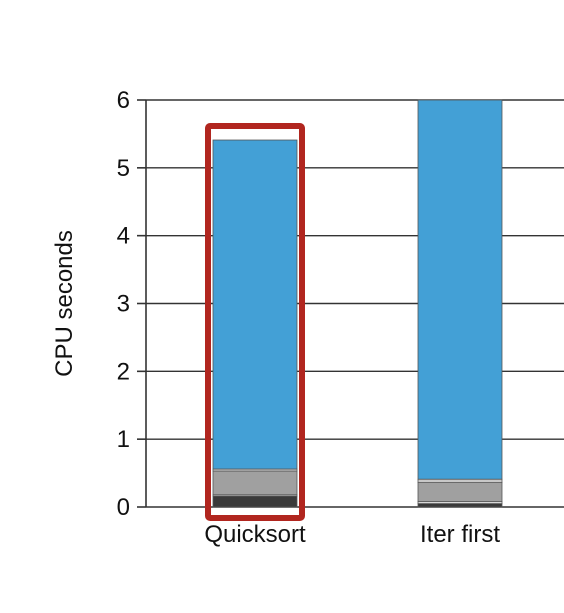 Image resolution: width=564 pixels, height=613 pixels. What do you see at coordinates (123, 371) in the screenshot?
I see `y-tick-label-2: 2` at bounding box center [123, 371].